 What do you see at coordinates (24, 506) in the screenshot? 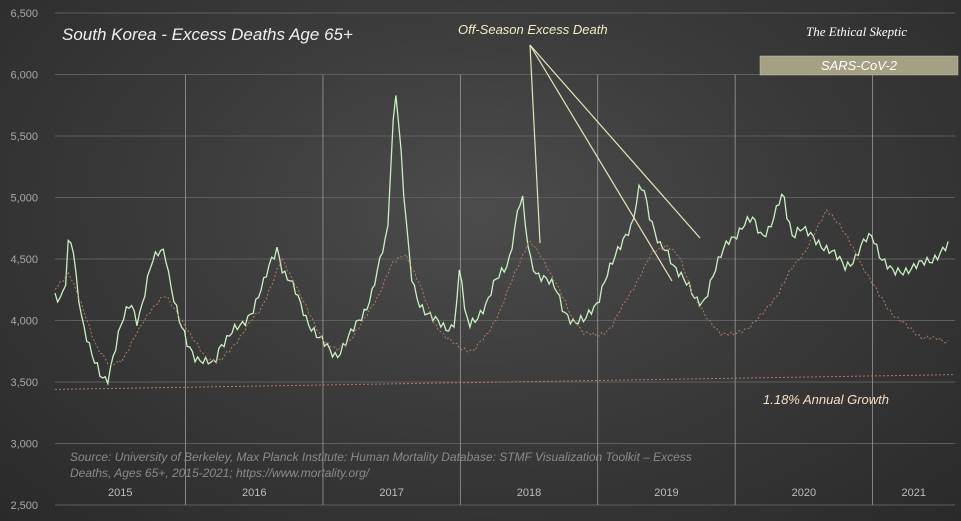
I see `y-tick-label: 2,500` at bounding box center [24, 506].